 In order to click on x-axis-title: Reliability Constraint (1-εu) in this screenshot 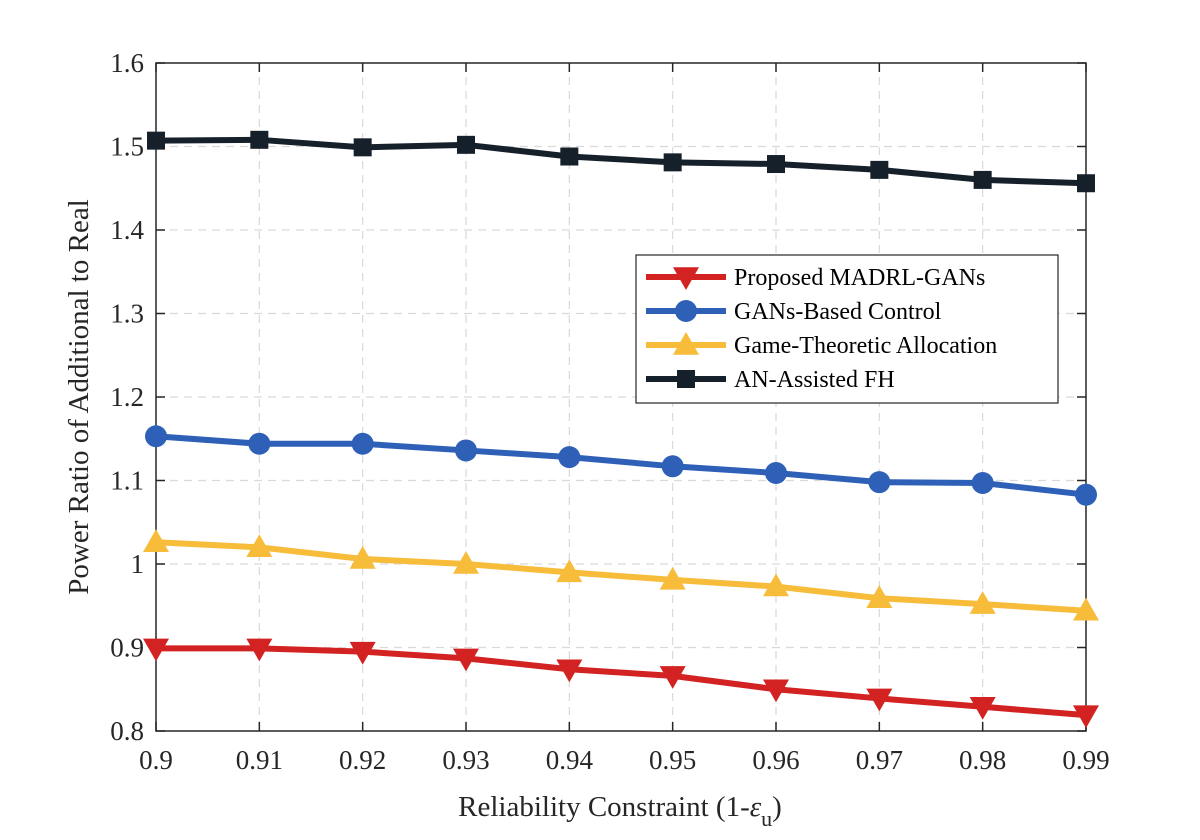, I will do `click(620, 811)`.